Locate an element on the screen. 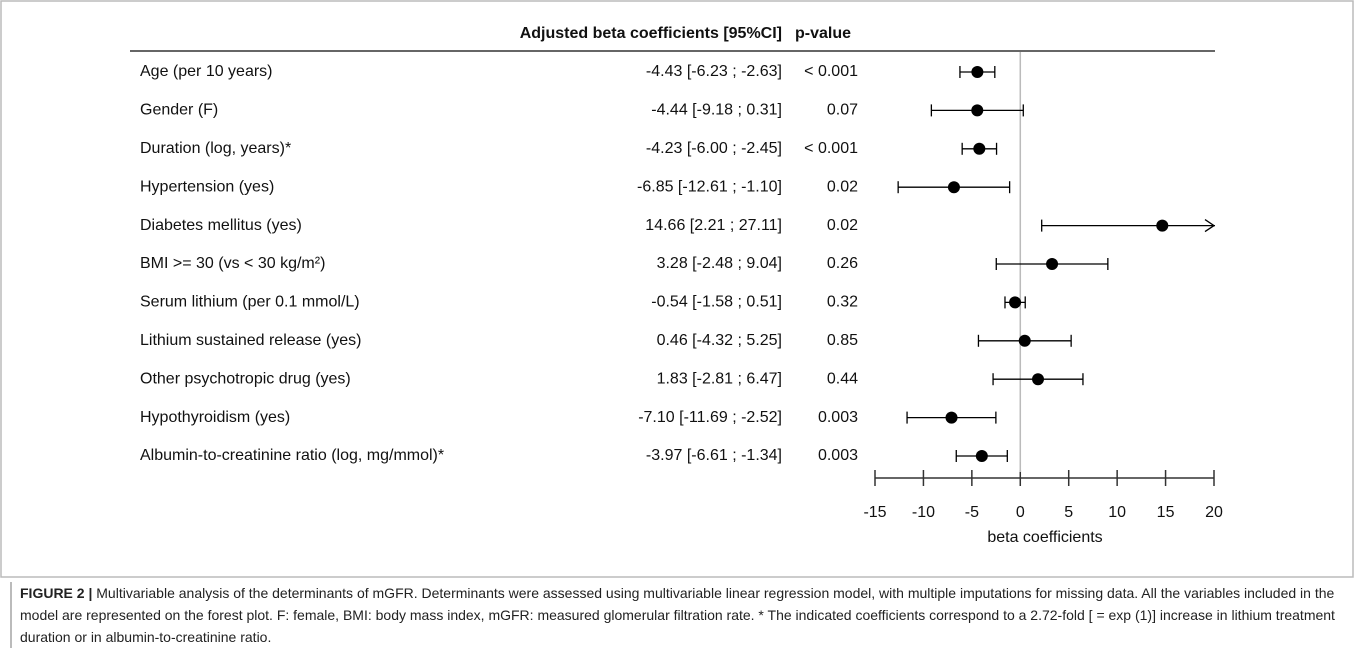 This screenshot has height=658, width=1355. x-tick-label: 10 is located at coordinates (1117, 512).